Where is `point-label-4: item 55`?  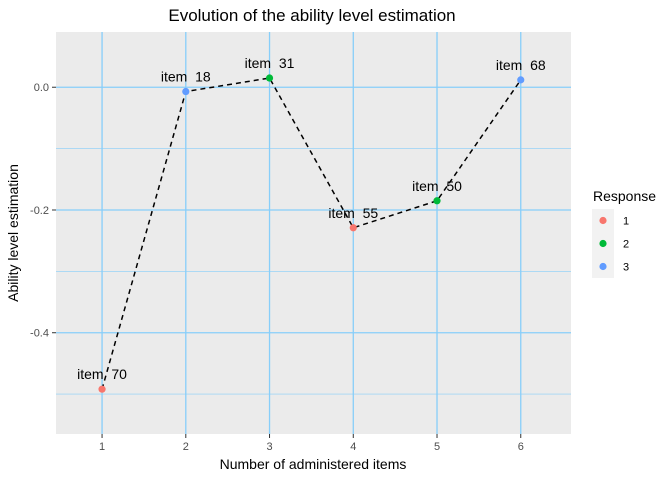
point-label-4: item 55 is located at coordinates (353, 213).